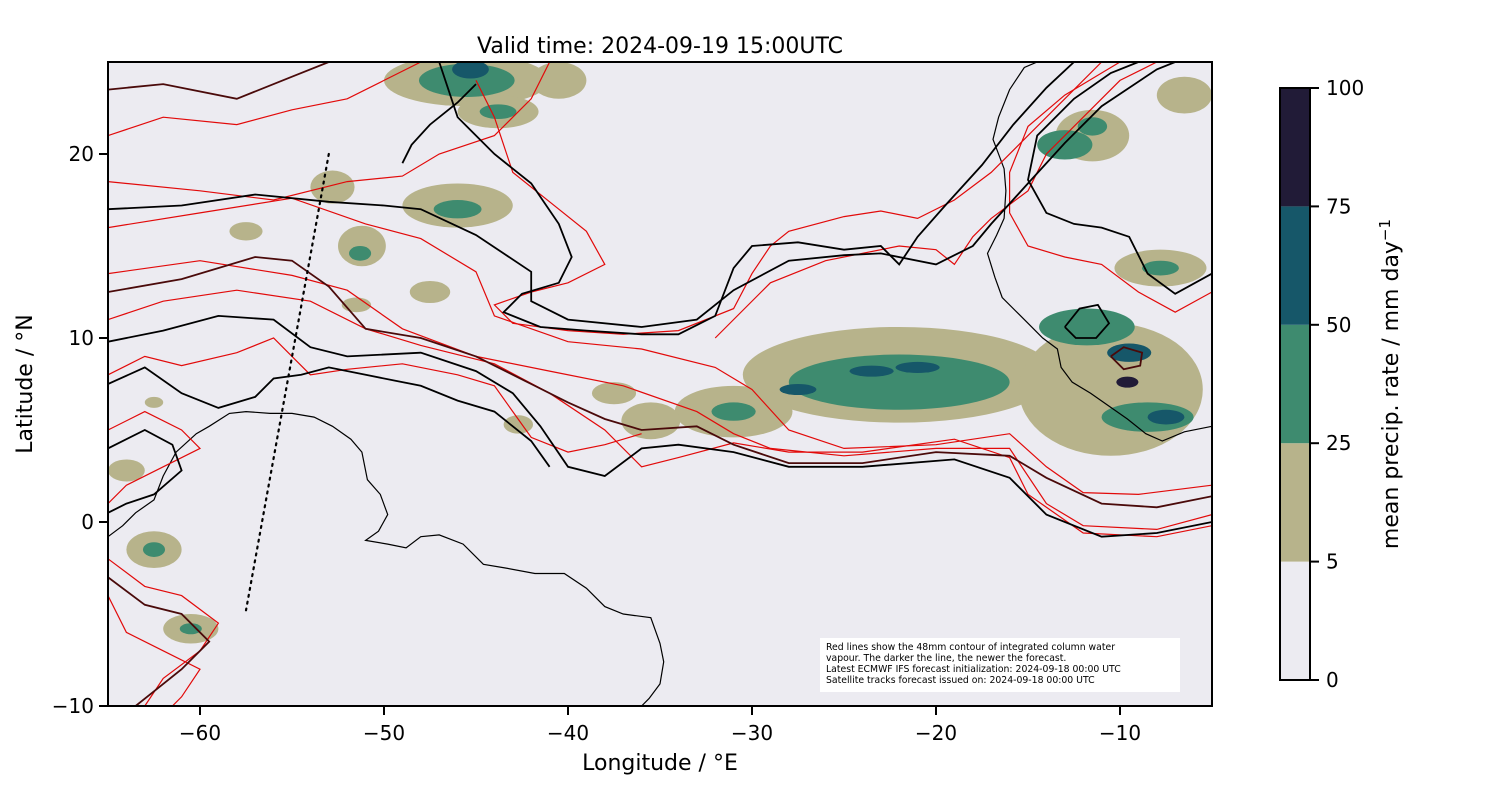  I want to click on colorbar-tick-label: 50, so click(1338, 325).